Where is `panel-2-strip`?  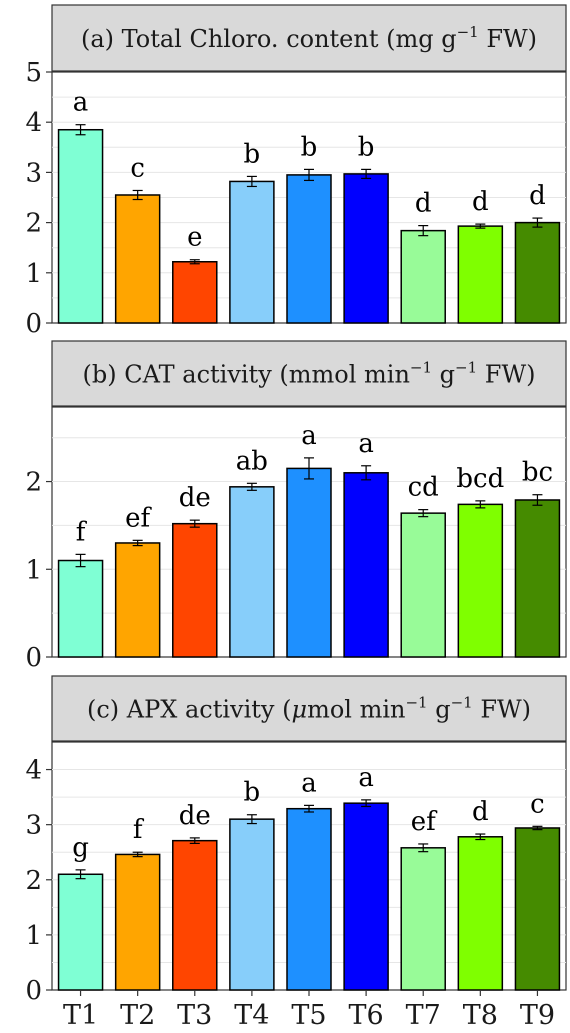
panel-2-strip is located at coordinates (309, 708).